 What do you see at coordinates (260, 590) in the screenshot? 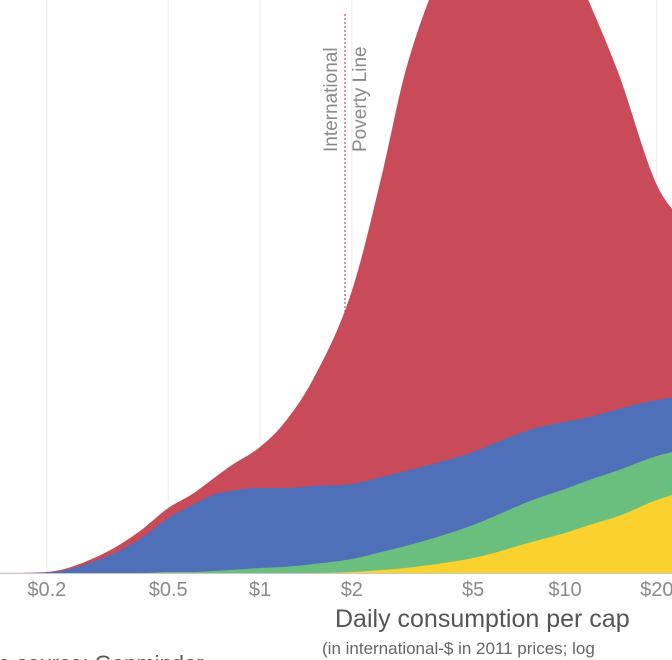
I see `x-tick-label-2: $1` at bounding box center [260, 590].